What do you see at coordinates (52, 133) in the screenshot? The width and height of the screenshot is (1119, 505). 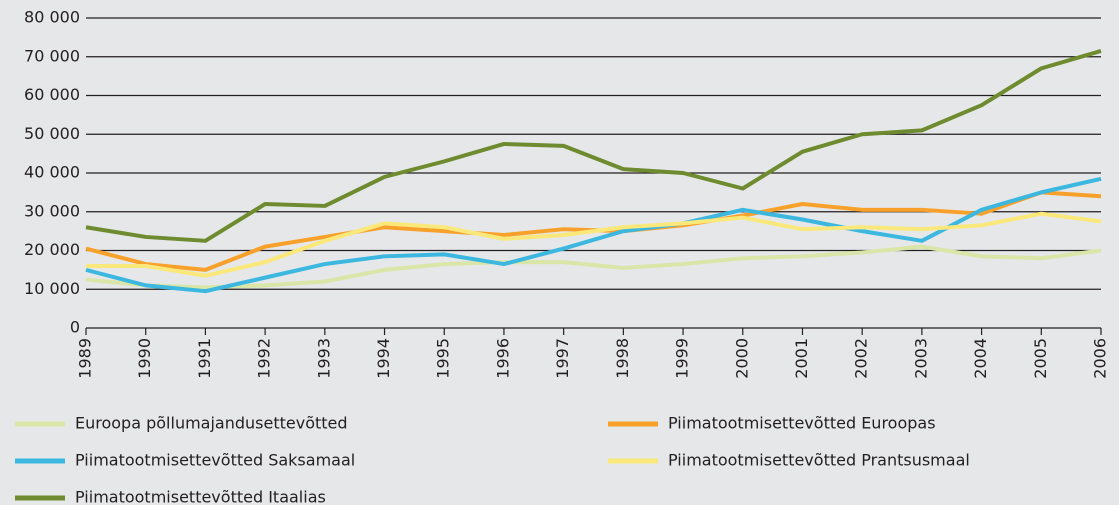 I see `y-tick-label: 50 000` at bounding box center [52, 133].